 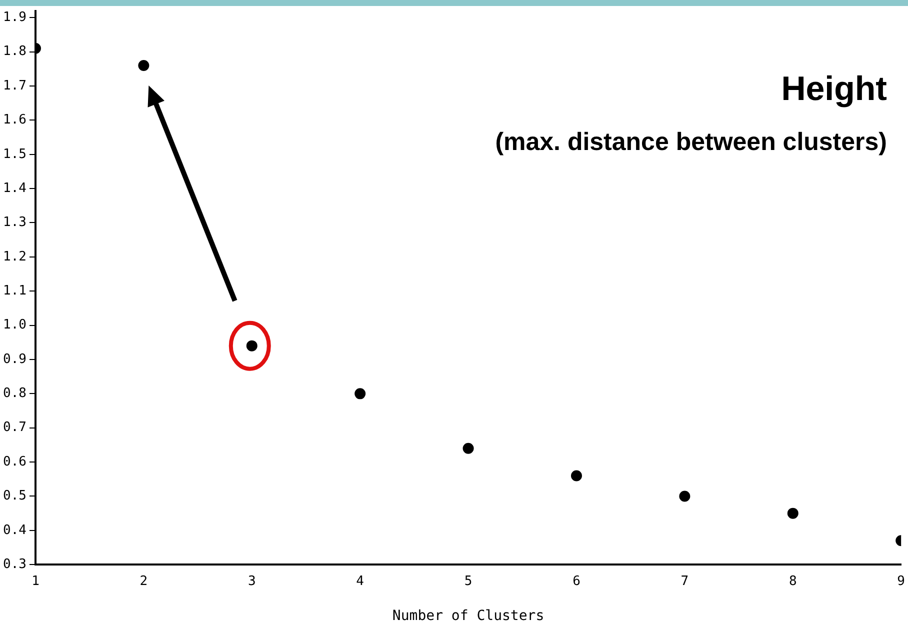 What do you see at coordinates (14, 256) in the screenshot?
I see `y-tick-label: 1.2` at bounding box center [14, 256].